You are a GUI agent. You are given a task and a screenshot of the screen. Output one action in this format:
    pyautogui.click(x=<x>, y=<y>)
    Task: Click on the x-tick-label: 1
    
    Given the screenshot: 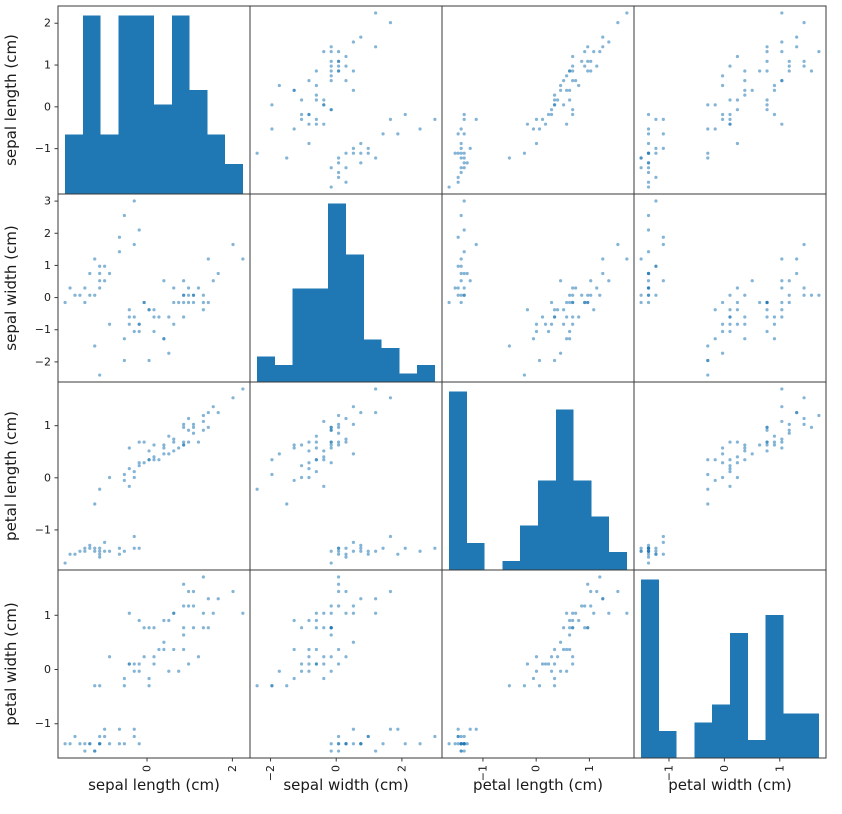 What is the action you would take?
    pyautogui.click(x=589, y=768)
    